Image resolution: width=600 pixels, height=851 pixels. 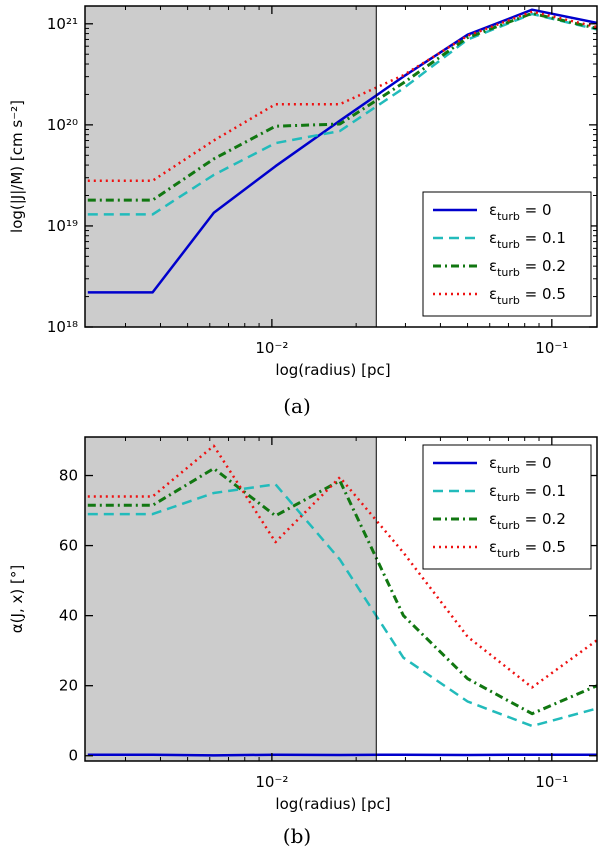 I want to click on a-legend-entry-0: εturb = 0, so click(x=520, y=212).